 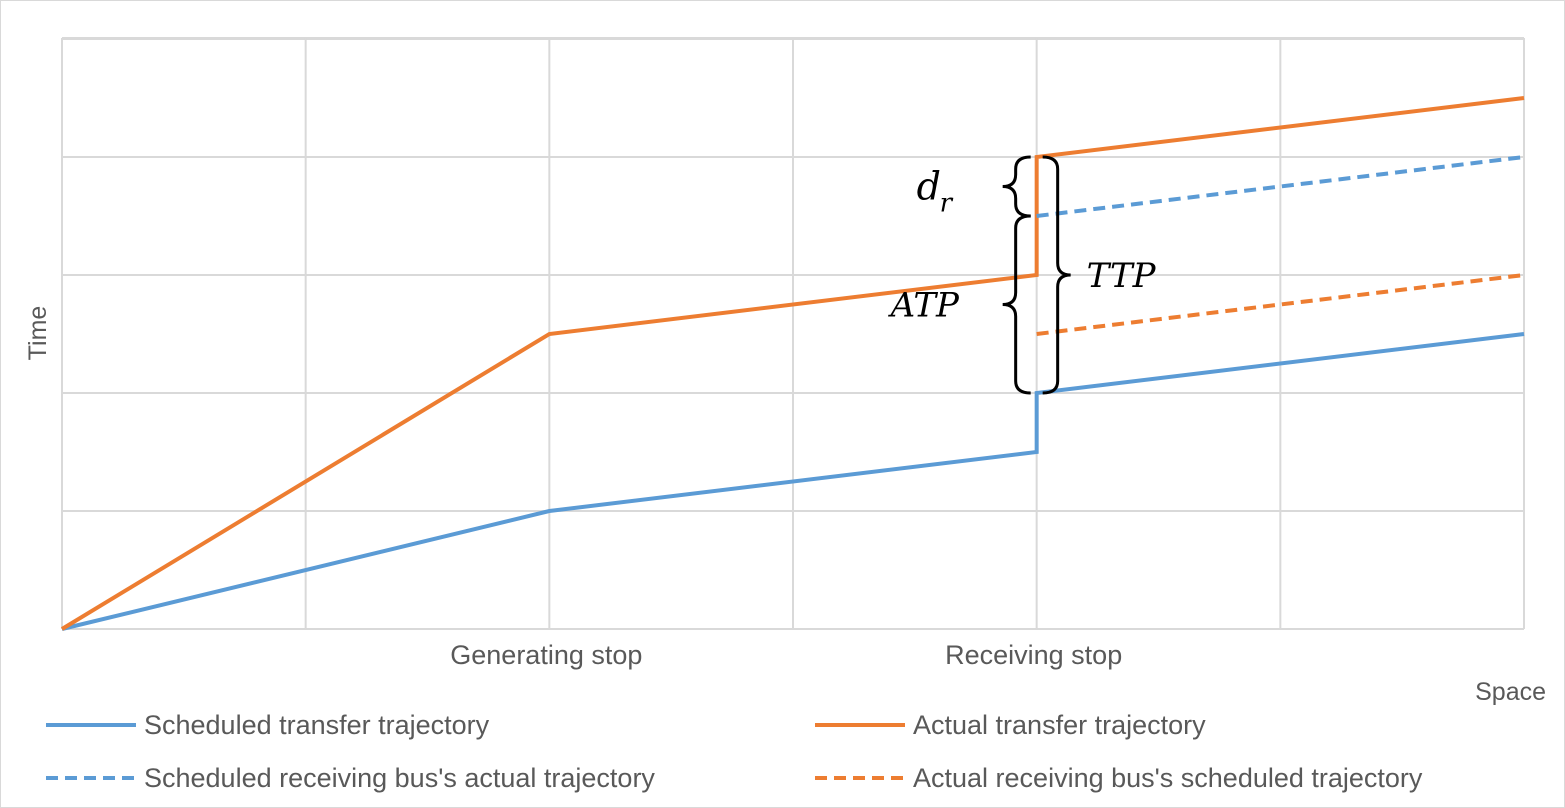 What do you see at coordinates (1510, 692) in the screenshot?
I see `x-axis-label: Space` at bounding box center [1510, 692].